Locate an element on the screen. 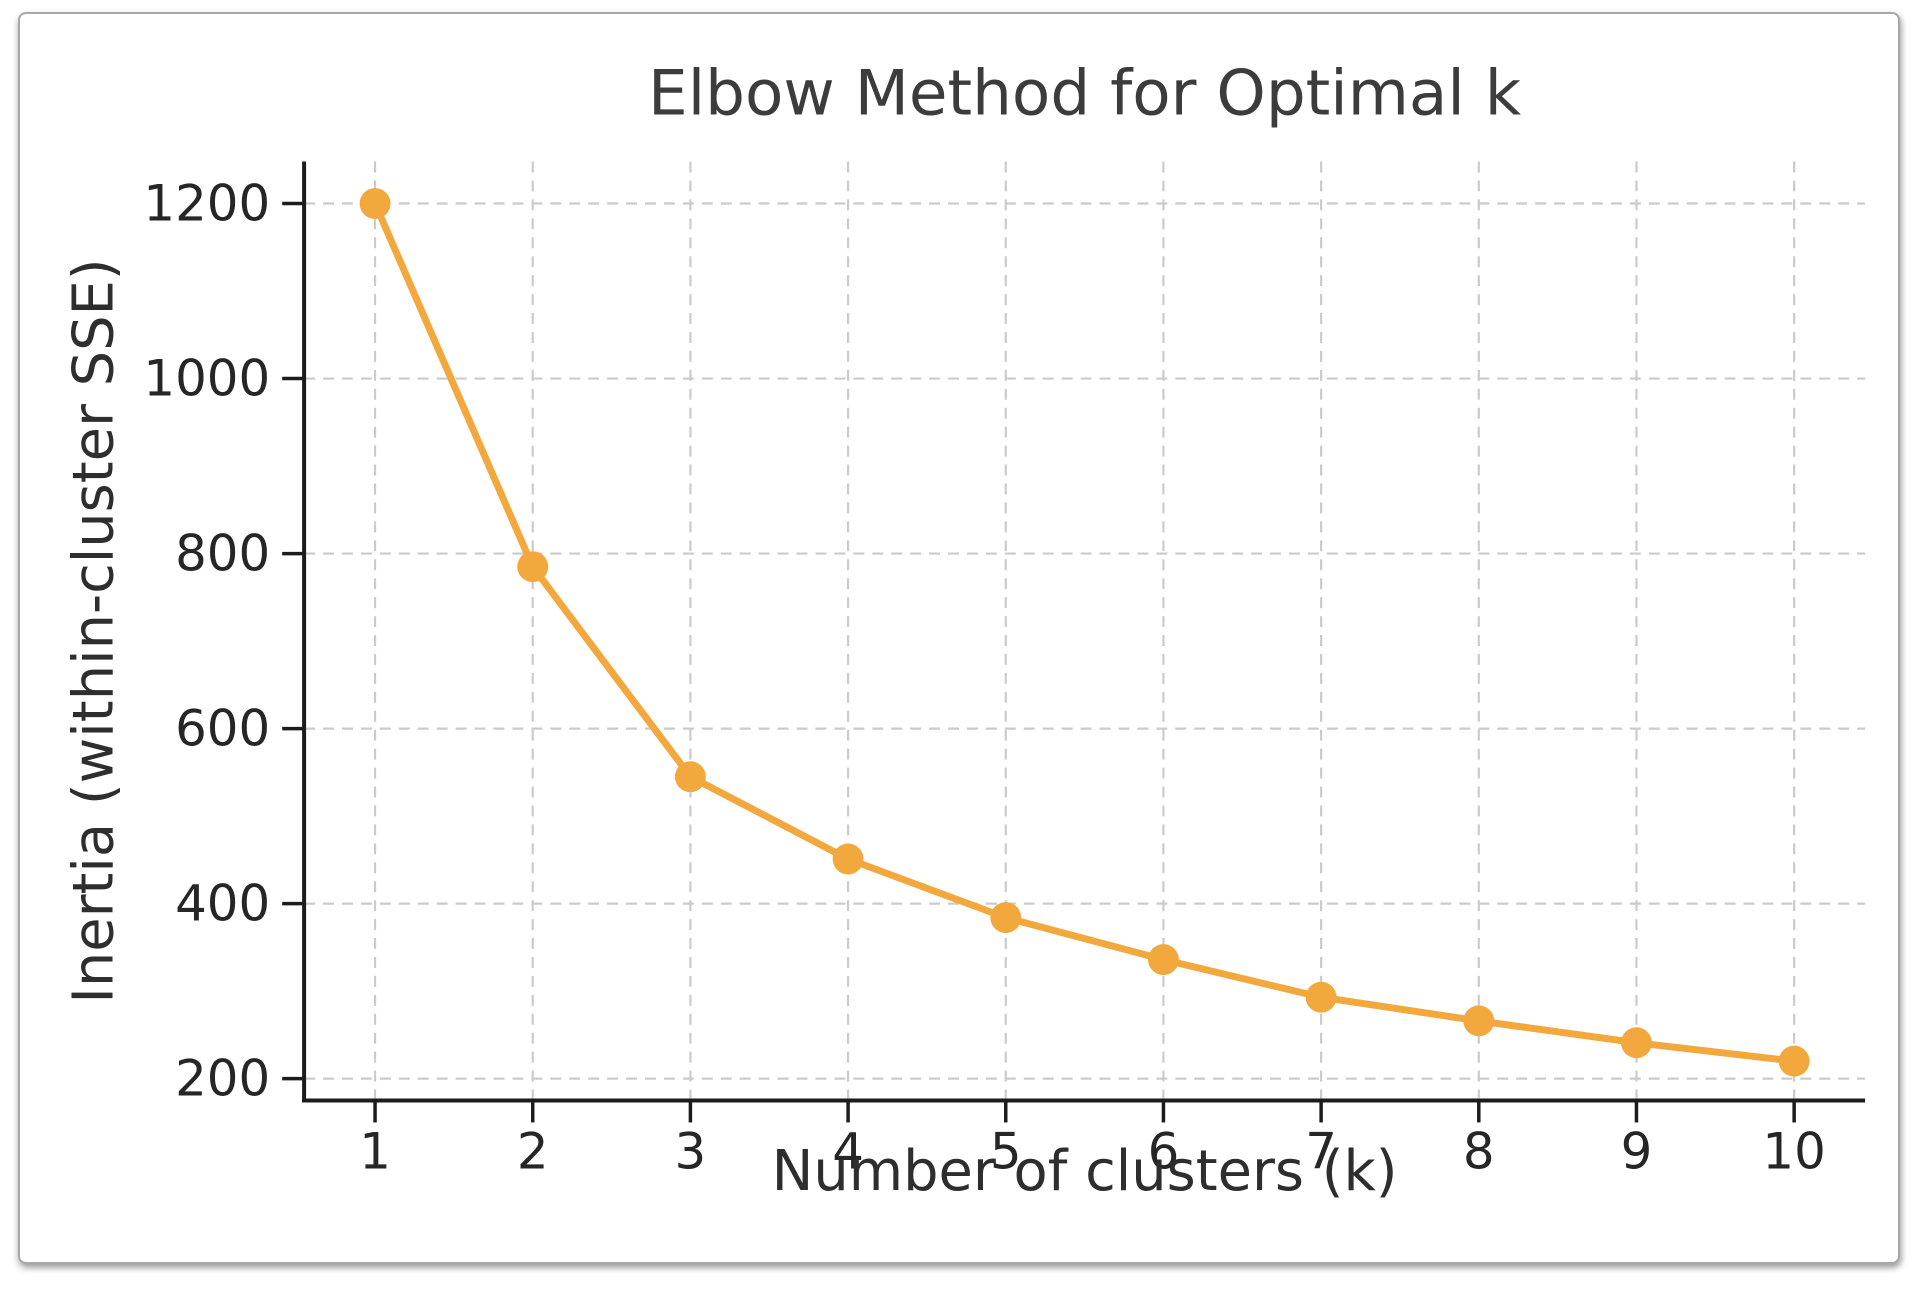 This screenshot has height=1293, width=1920. y-axis-label: Inertia (within-cluster SSE) is located at coordinates (94, 630).